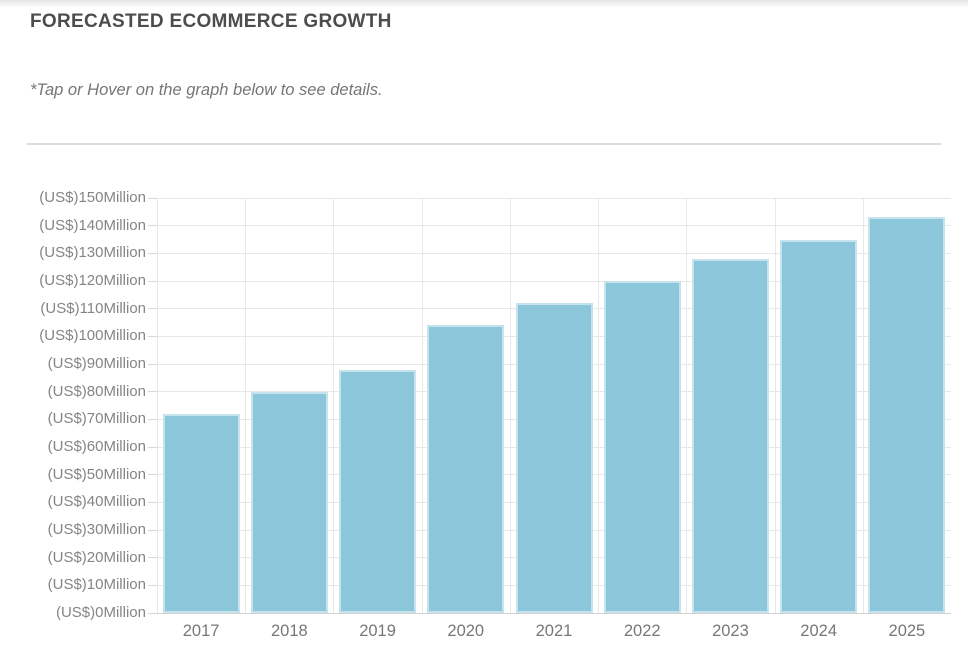 The width and height of the screenshot is (968, 648). What do you see at coordinates (201, 513) in the screenshot?
I see `chart-bar-2017` at bounding box center [201, 513].